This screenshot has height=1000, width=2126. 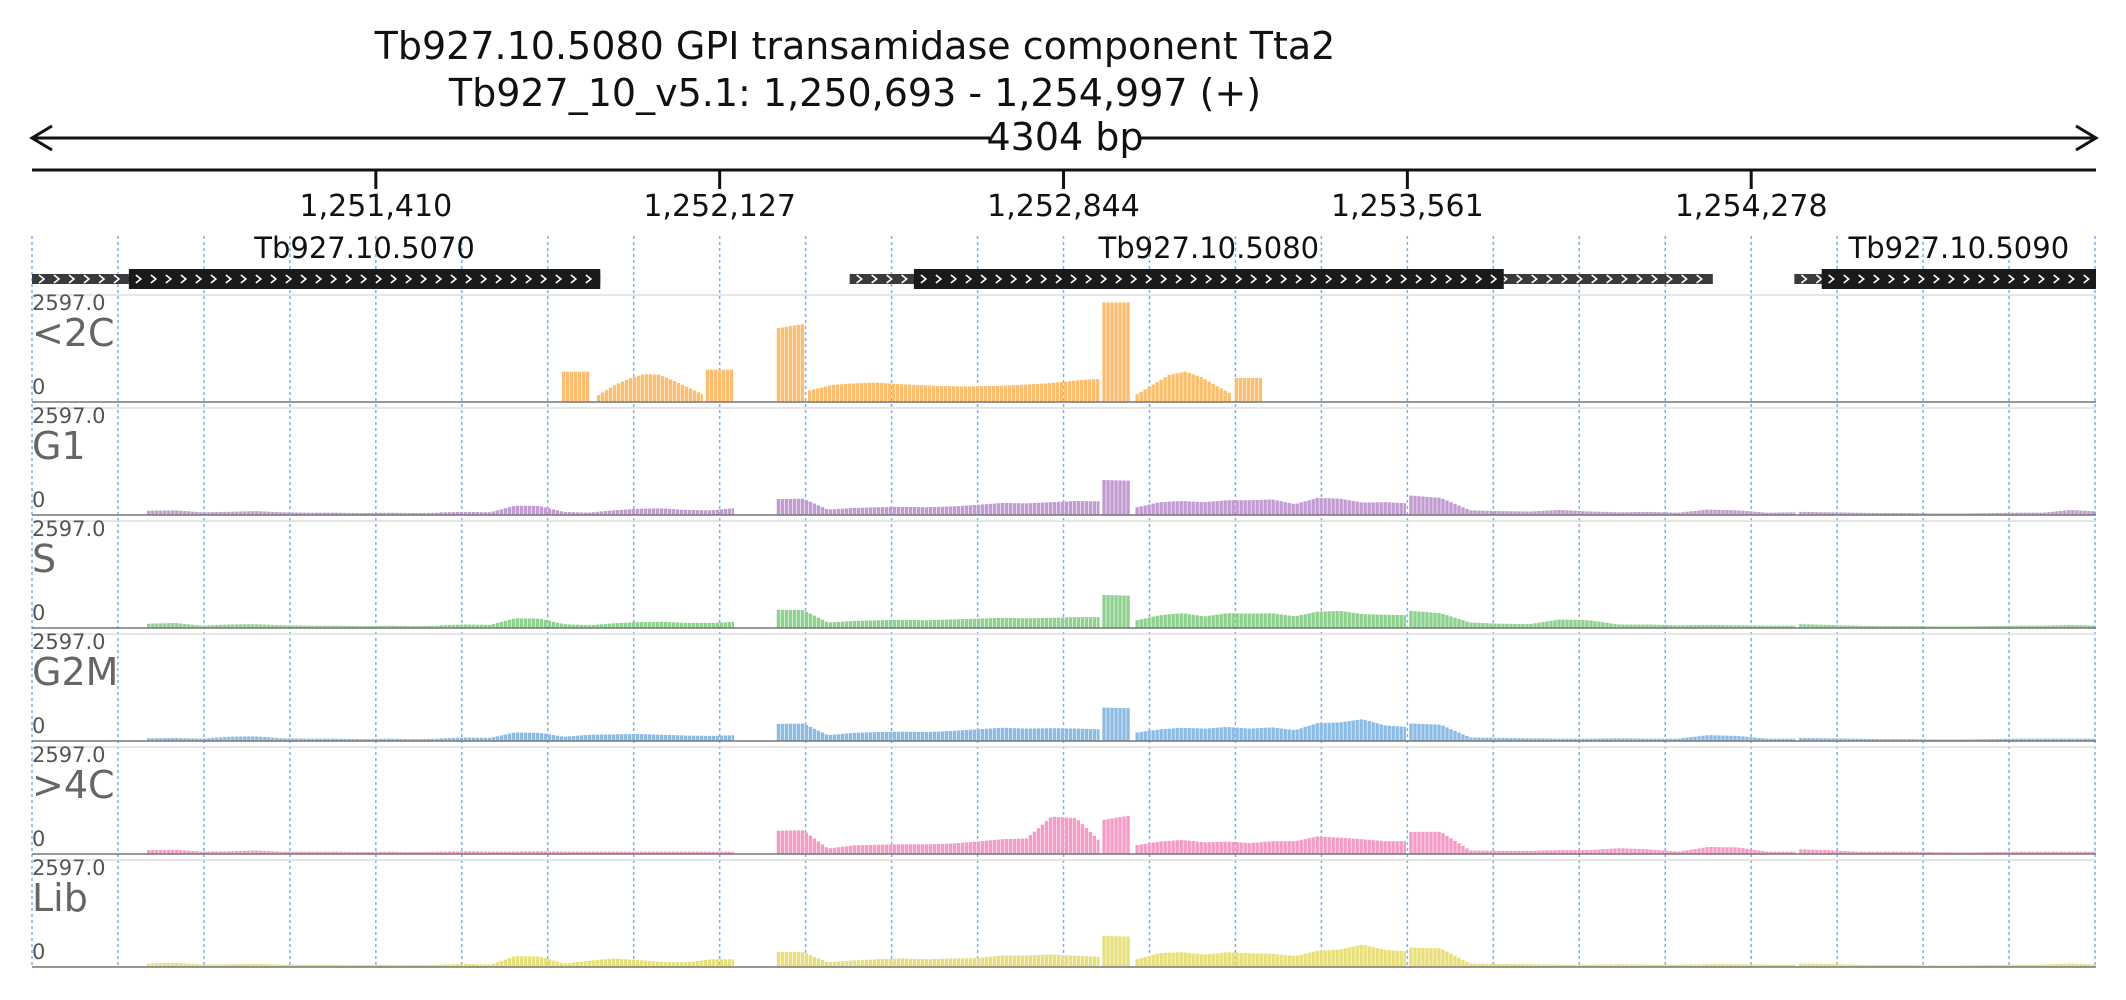 I want to click on y-max-label: 2597.0, so click(x=68, y=755).